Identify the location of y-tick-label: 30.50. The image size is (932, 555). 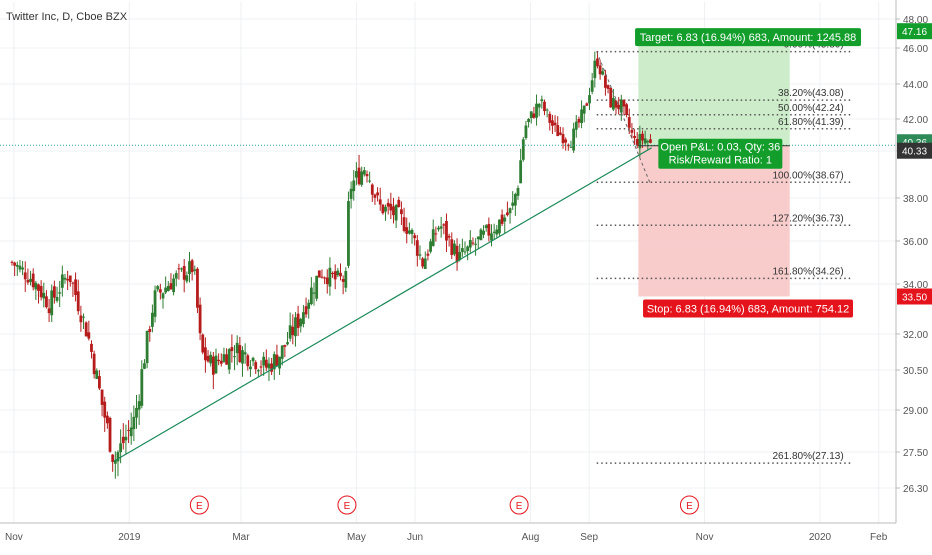
(915, 371).